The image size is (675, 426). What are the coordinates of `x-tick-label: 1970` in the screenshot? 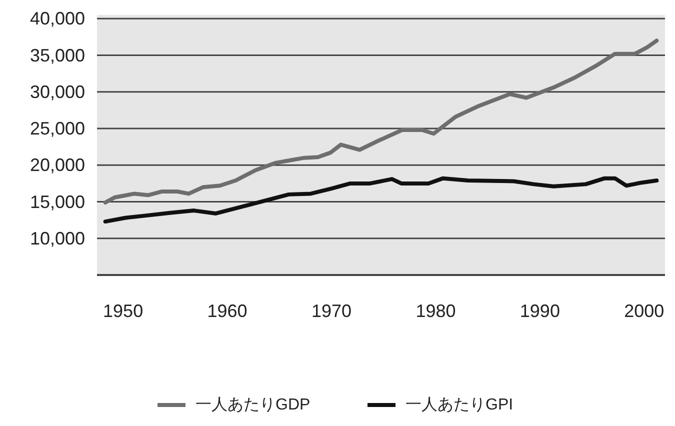 It's located at (331, 311).